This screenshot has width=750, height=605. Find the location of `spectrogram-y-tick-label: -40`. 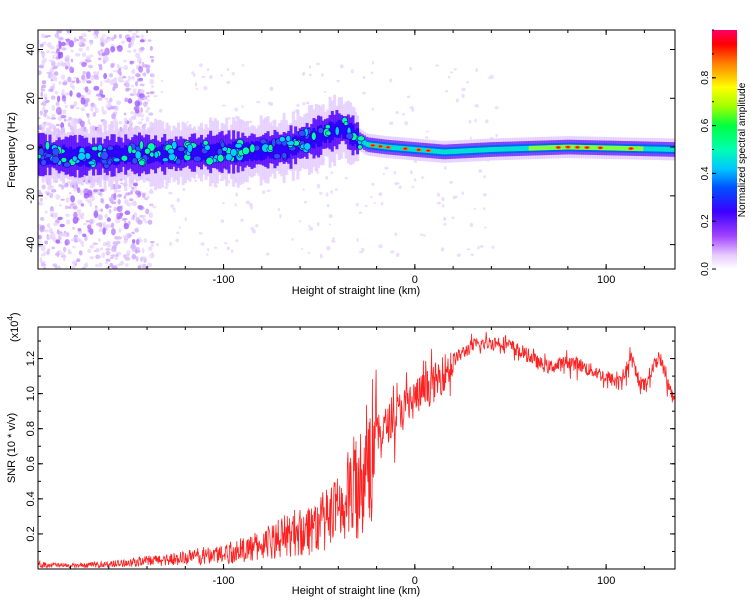

spectrogram-y-tick-label: -40 is located at coordinates (31, 245).